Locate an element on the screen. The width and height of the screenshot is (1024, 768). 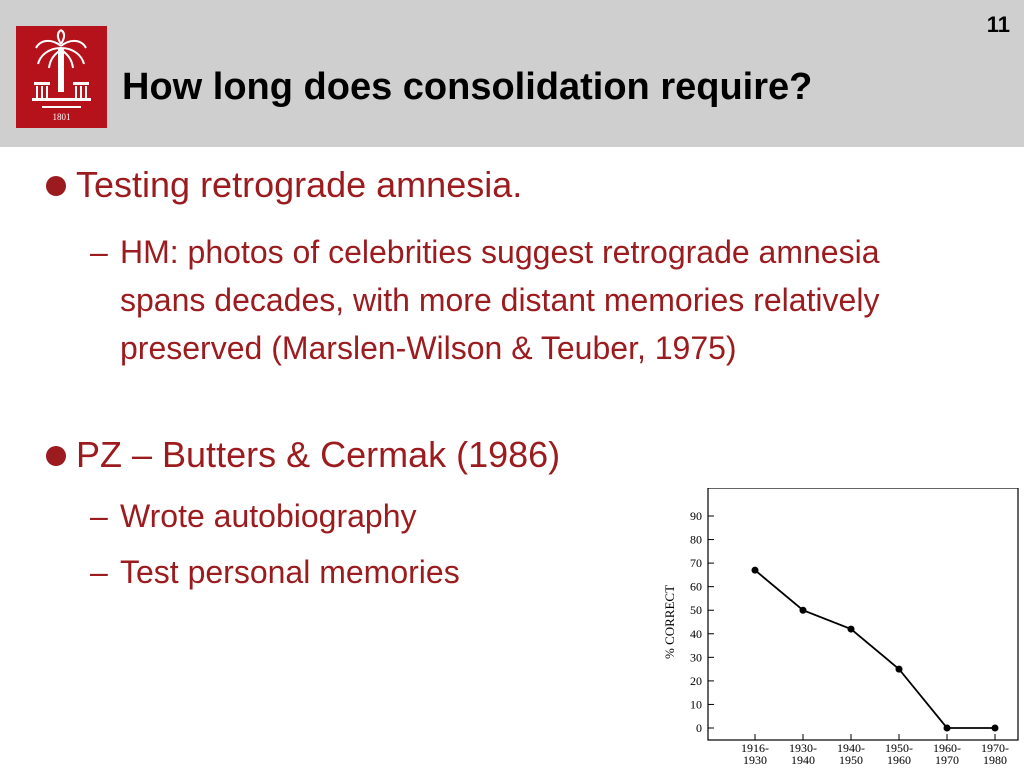
x-tick-label: 1930- is located at coordinates (803, 748).